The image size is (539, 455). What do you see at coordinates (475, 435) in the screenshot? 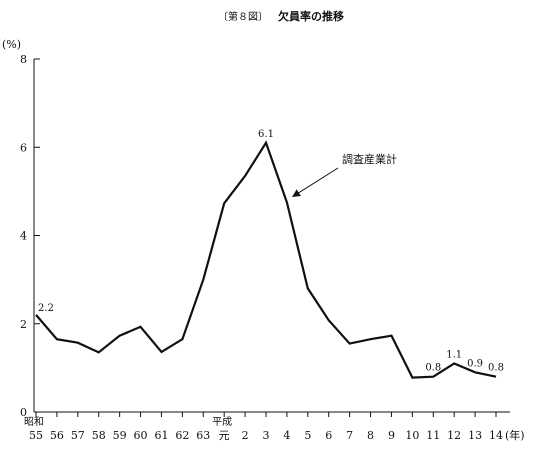
I see `x-tick-label: 13` at bounding box center [475, 435].